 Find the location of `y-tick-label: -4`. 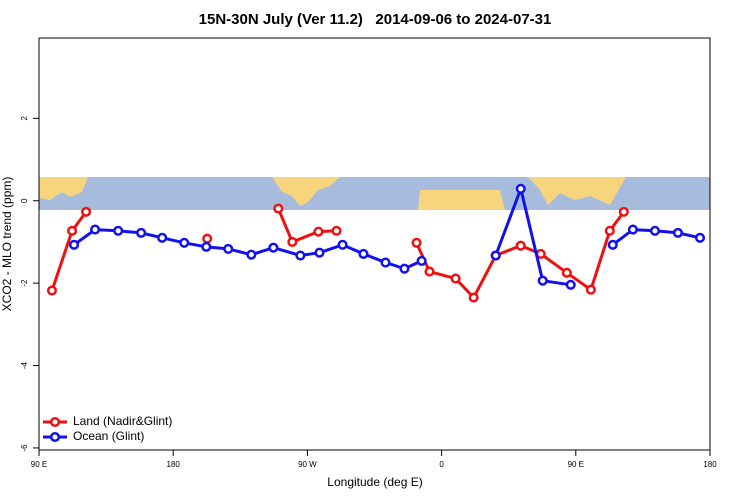

y-tick-label: -4 is located at coordinates (24, 365).